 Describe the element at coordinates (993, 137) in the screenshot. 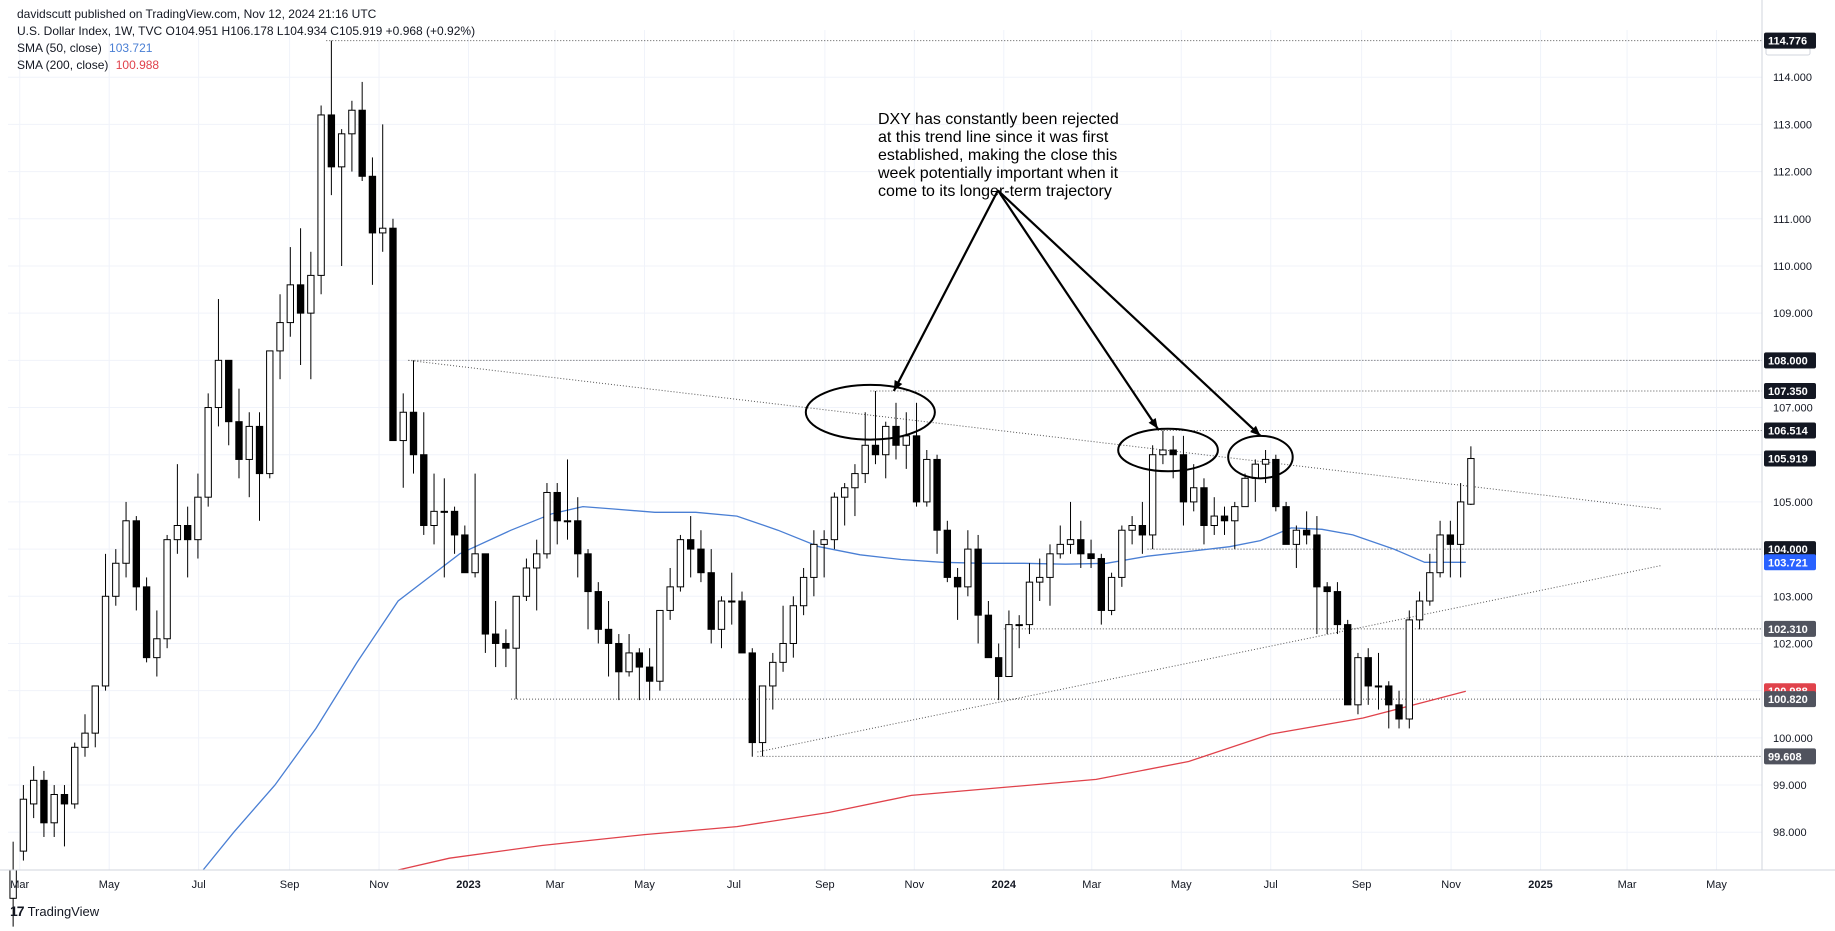

I see `annotation-line: at this trend line since it was first` at that location.